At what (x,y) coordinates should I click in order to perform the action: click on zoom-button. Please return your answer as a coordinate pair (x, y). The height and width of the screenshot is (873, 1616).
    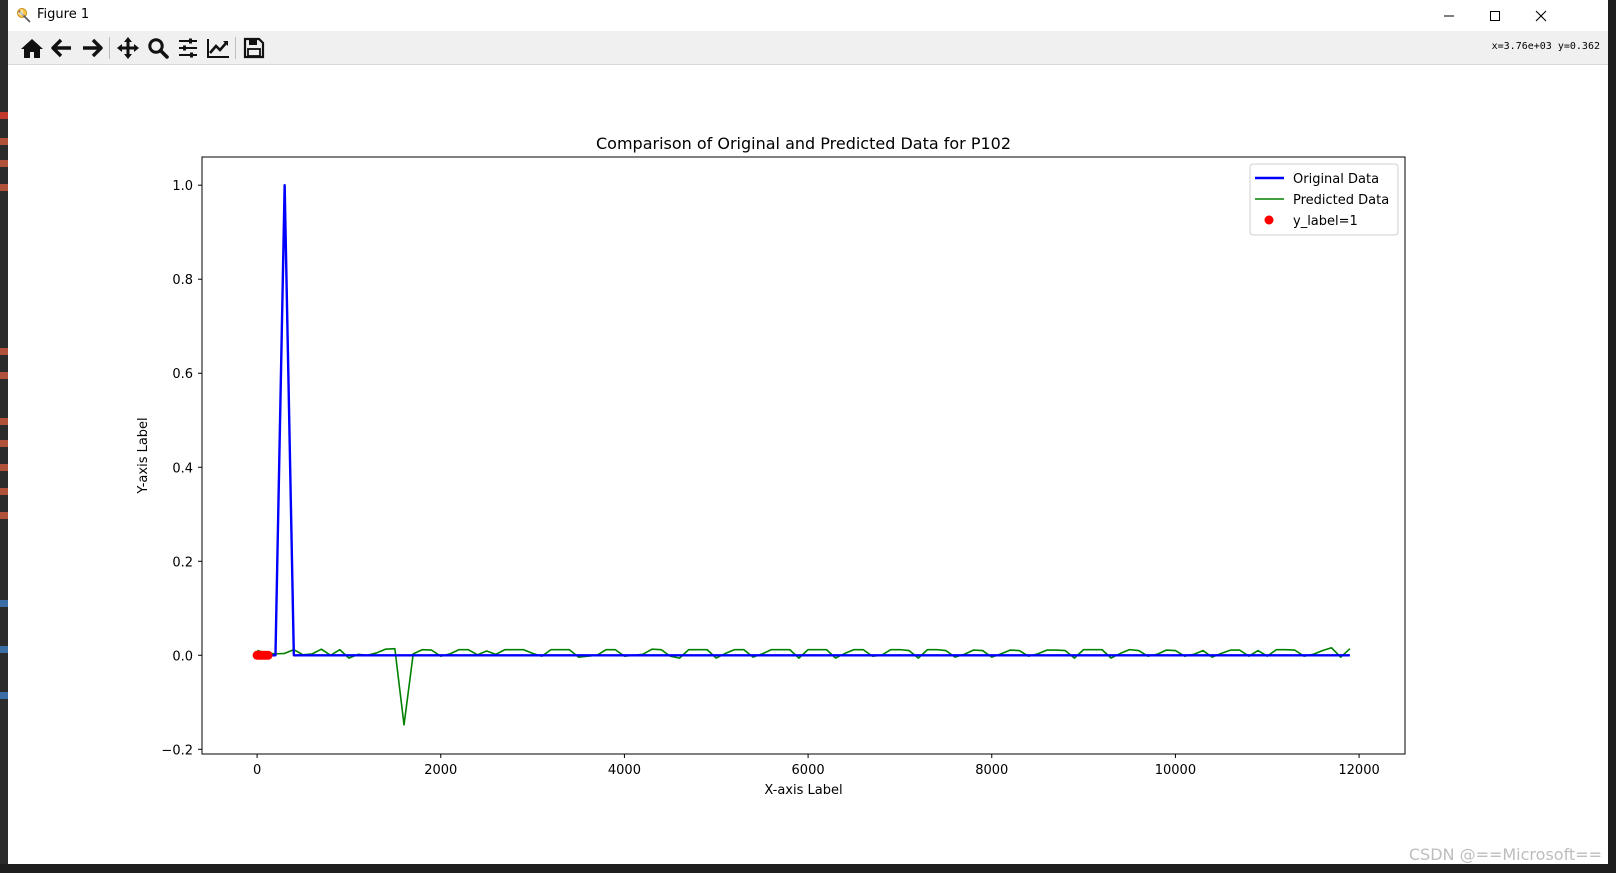
    Looking at the image, I should click on (158, 48).